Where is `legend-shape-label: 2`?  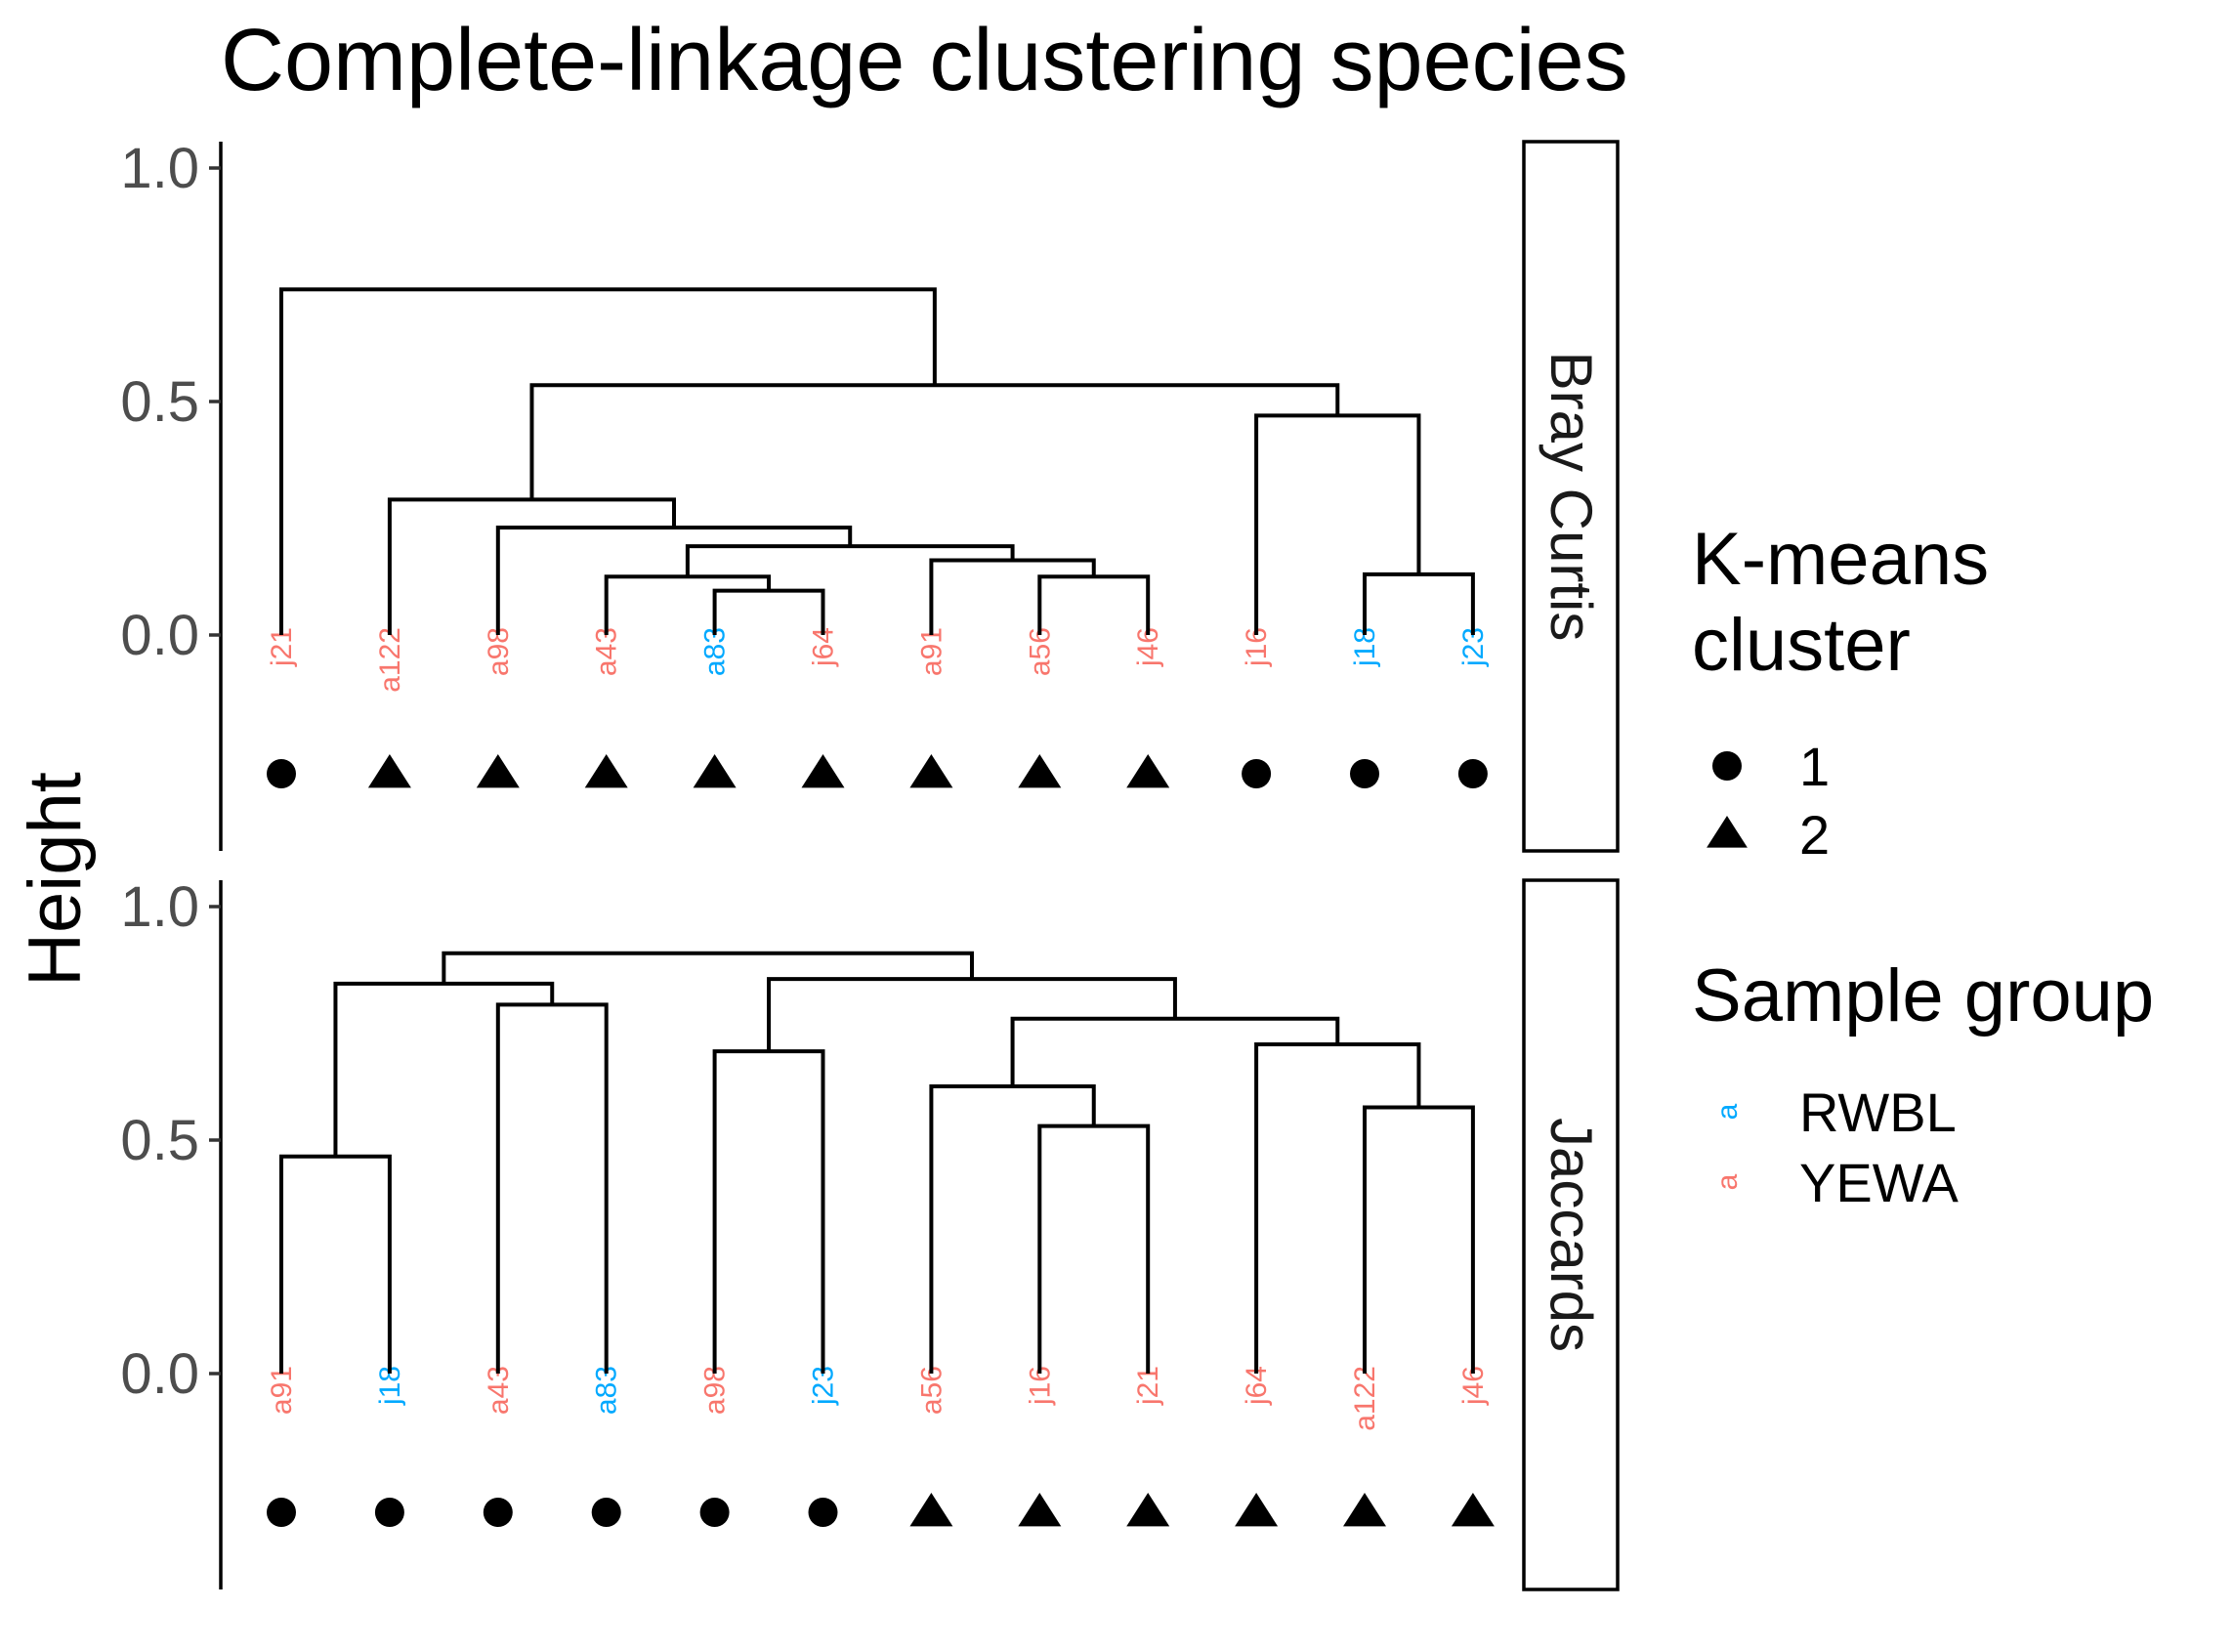 legend-shape-label: 2 is located at coordinates (1815, 835).